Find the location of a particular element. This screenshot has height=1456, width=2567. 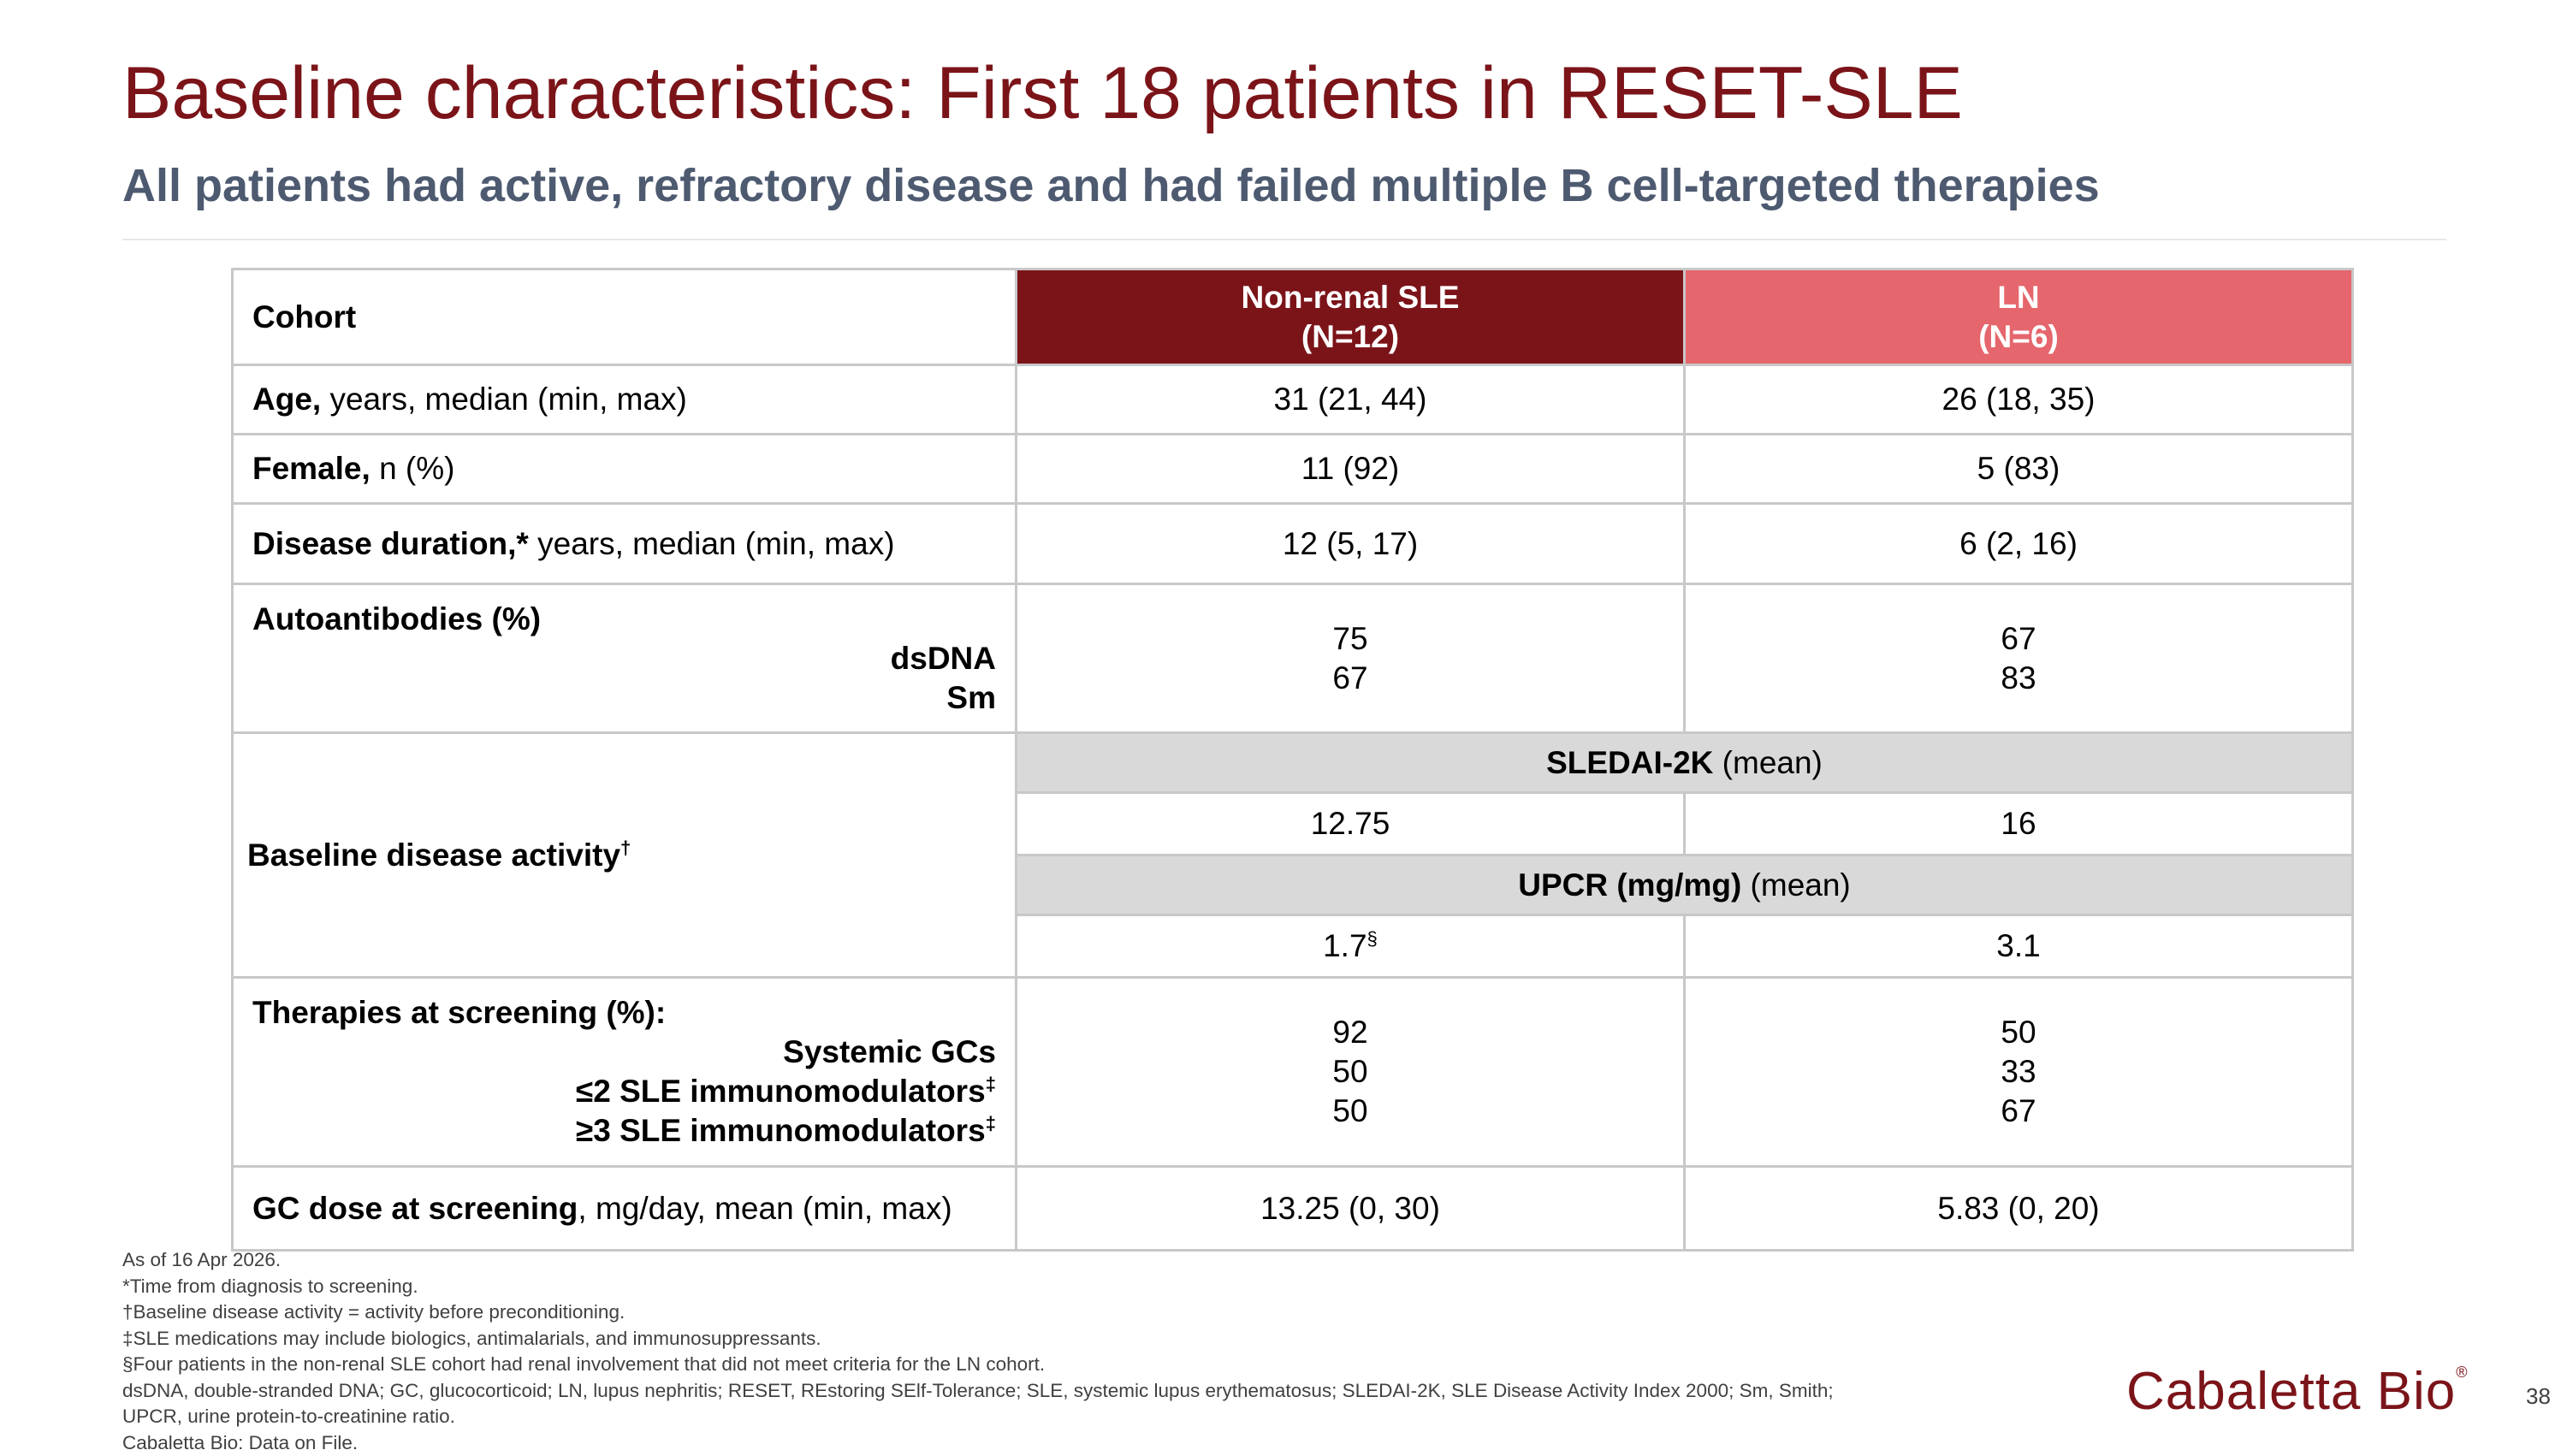

table-row-autoantibodies: Autoantibodies (%) dsDNA Sm 75 67 67 83 is located at coordinates (1293, 658).